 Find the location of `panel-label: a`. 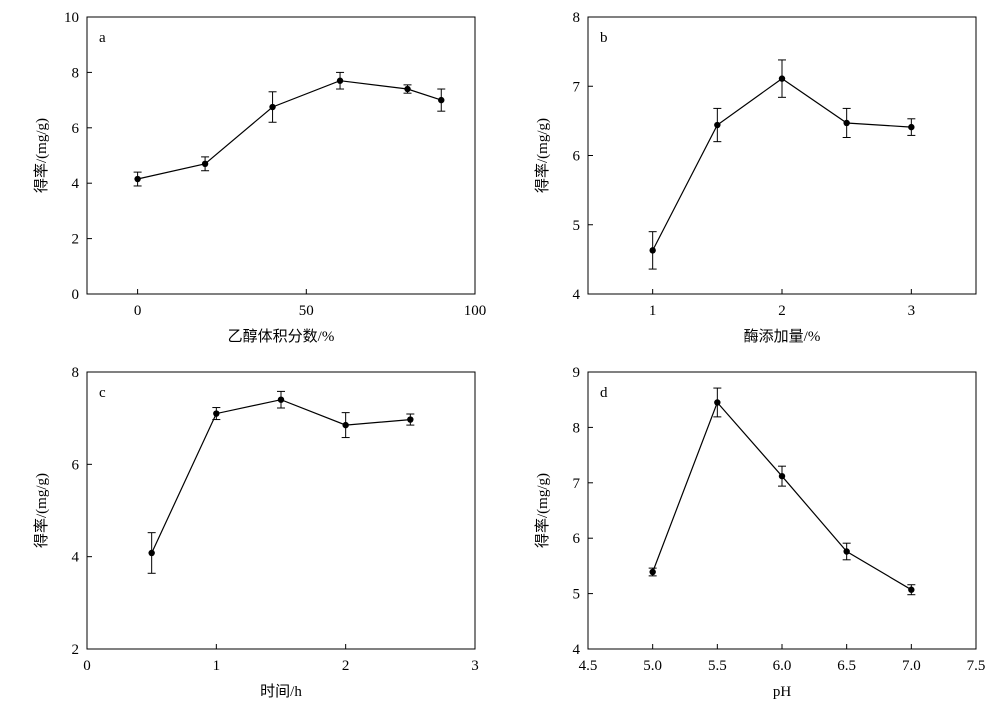

panel-label: a is located at coordinates (102, 38).